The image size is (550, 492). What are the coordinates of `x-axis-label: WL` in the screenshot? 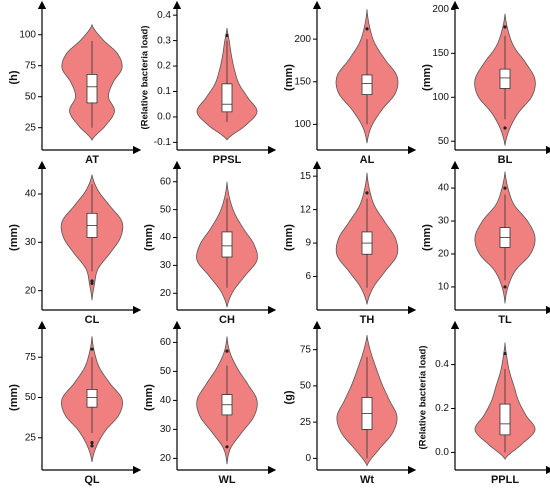 It's located at (226, 480).